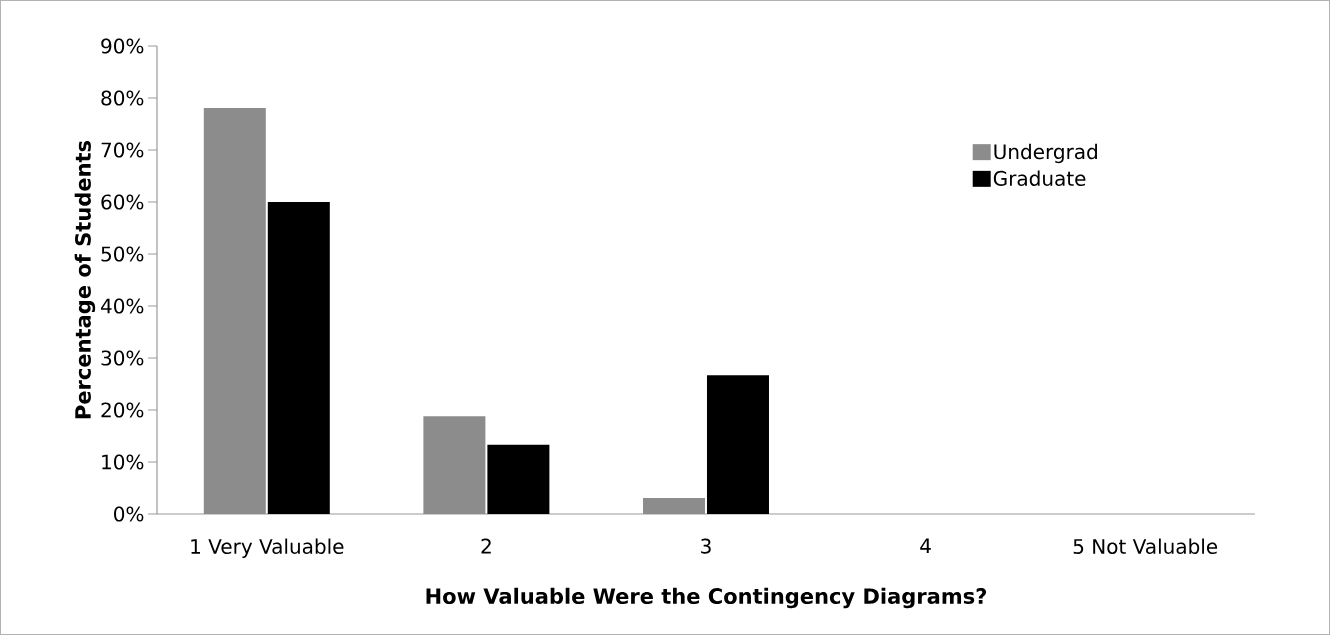 This screenshot has height=635, width=1330. What do you see at coordinates (1045, 153) in the screenshot?
I see `legend-label: Undergrad` at bounding box center [1045, 153].